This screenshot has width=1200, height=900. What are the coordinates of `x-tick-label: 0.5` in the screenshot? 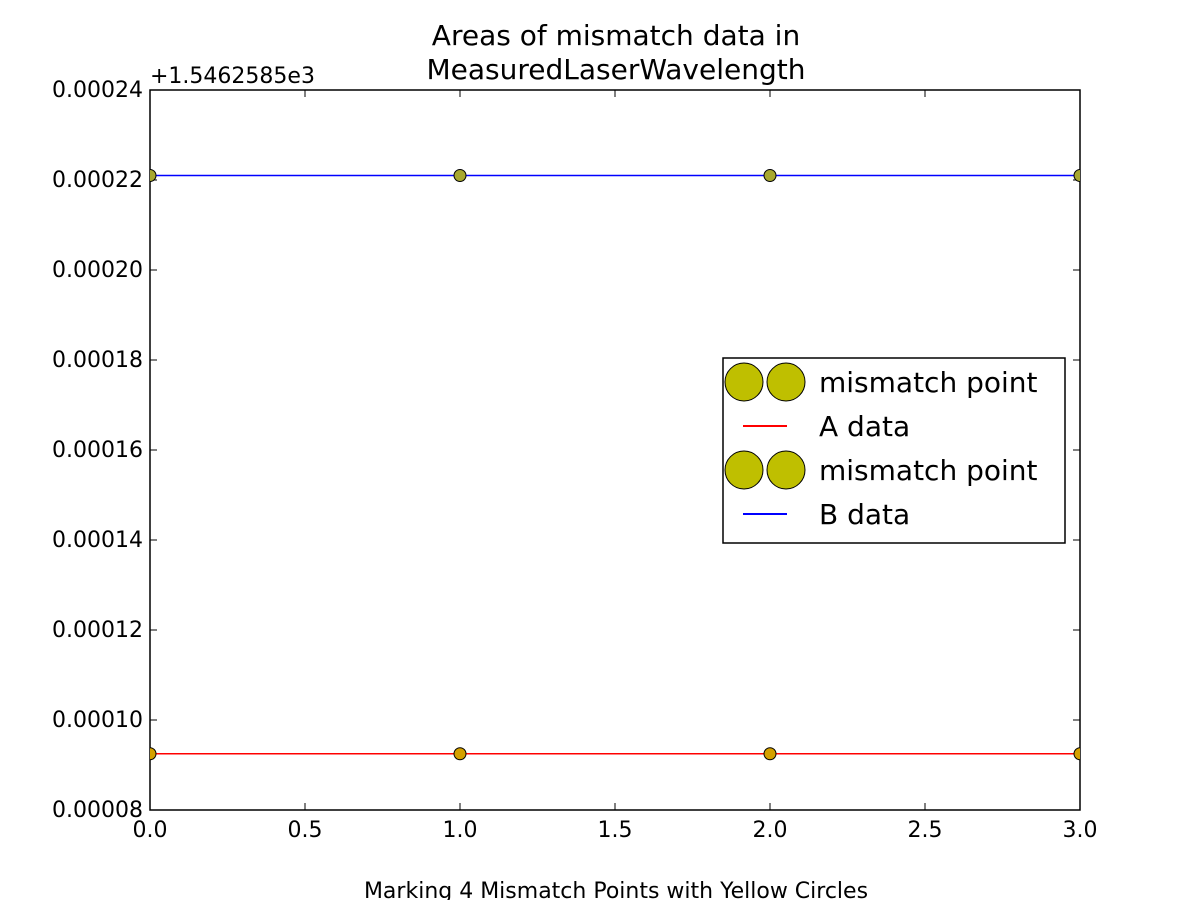 It's located at (305, 830).